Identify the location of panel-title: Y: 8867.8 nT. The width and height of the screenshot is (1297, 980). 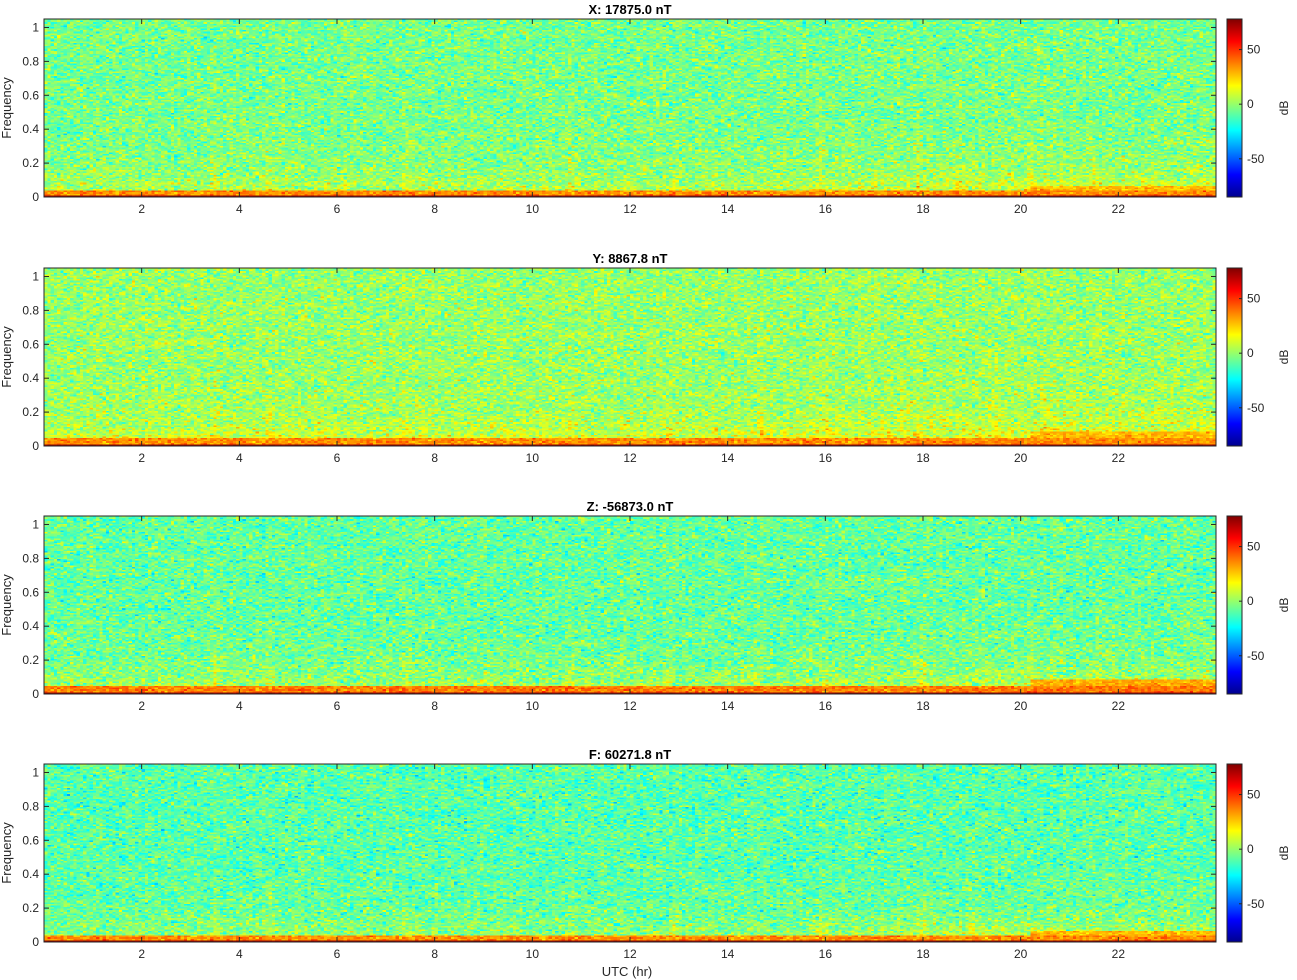
(630, 258).